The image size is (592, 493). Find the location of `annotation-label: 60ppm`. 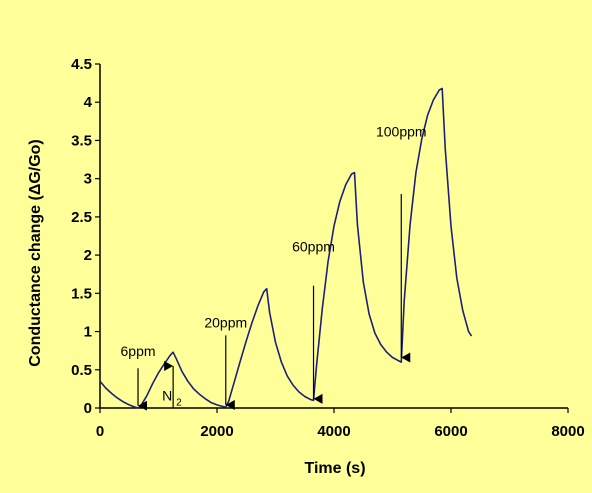

annotation-label: 60ppm is located at coordinates (313, 246).